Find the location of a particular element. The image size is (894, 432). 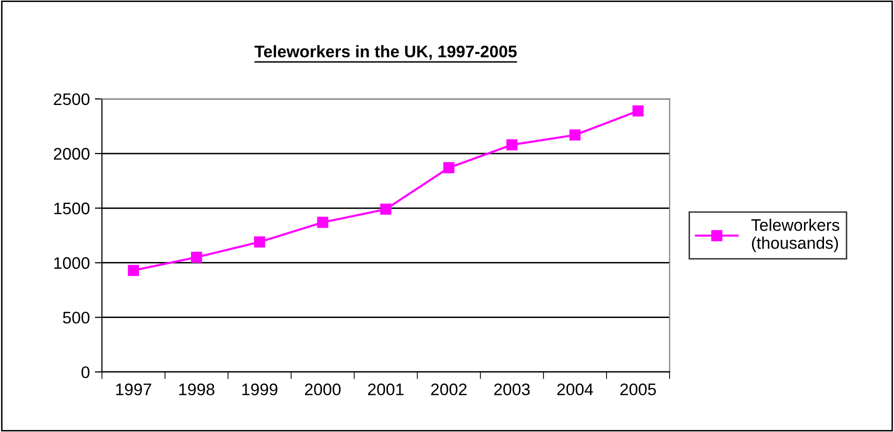

x-tick-label: 1998 is located at coordinates (196, 390).